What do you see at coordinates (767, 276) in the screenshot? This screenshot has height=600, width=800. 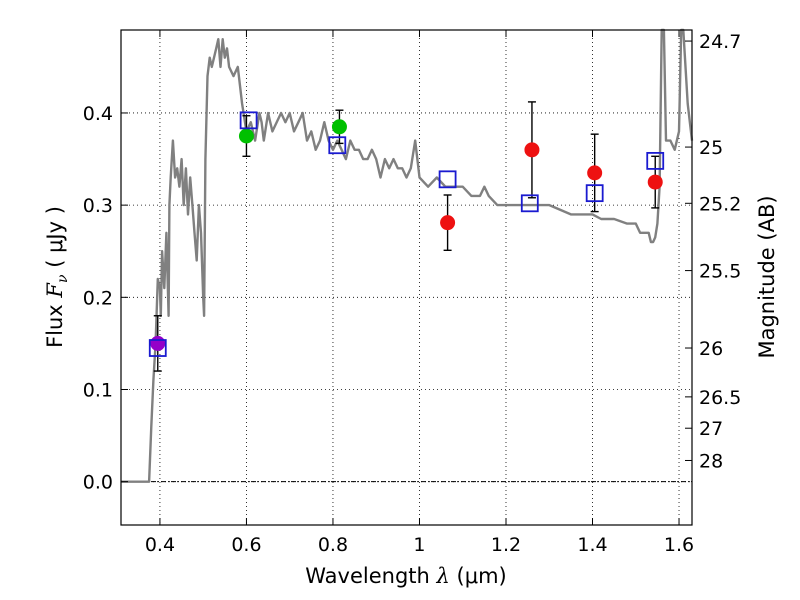 I see `right-axis-label: Magnitude (AB)` at bounding box center [767, 276].